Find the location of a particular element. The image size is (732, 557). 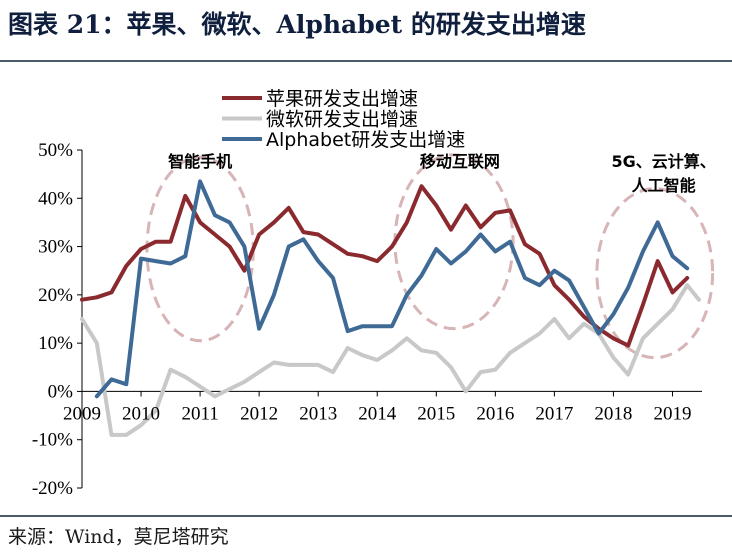

x-tick-label: 2013 is located at coordinates (318, 413).